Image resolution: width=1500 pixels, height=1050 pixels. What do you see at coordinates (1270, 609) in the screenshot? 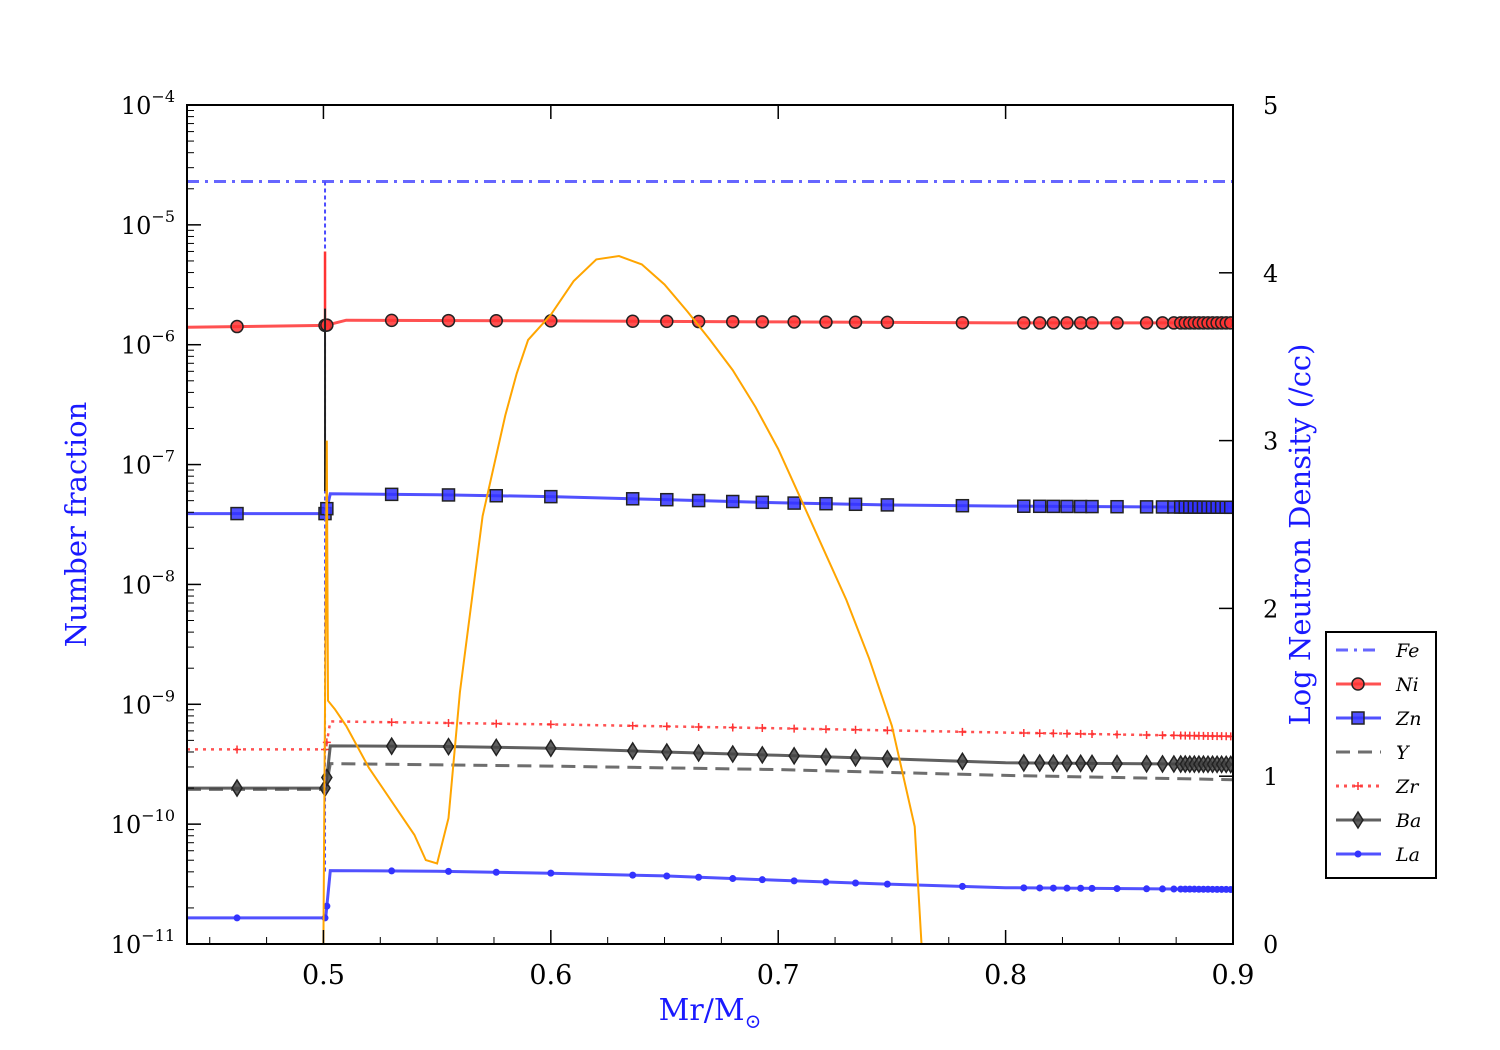
I see `y2-tick-label: 2` at bounding box center [1270, 609].